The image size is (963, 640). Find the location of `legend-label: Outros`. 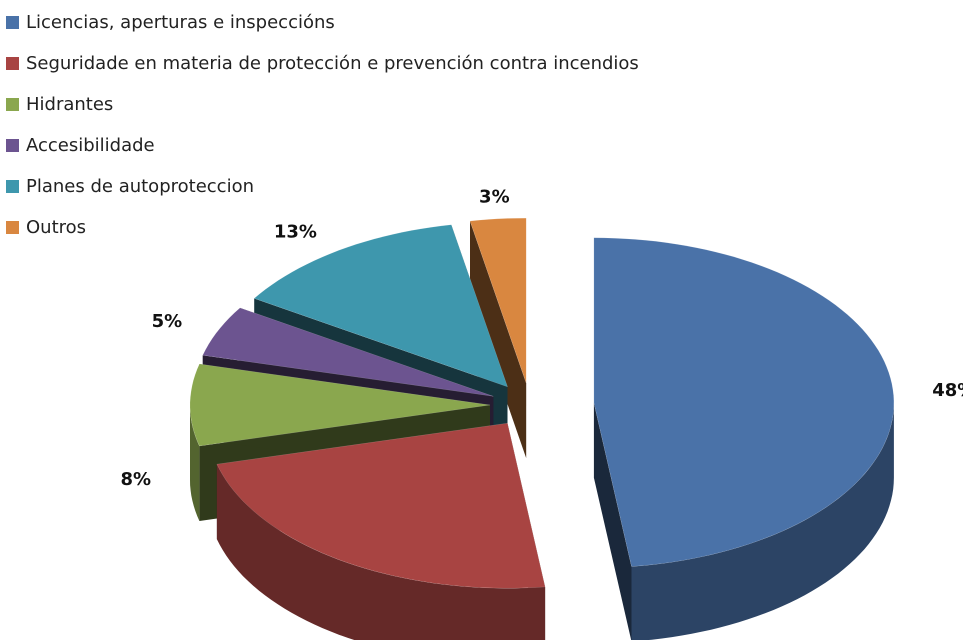

legend-label: Outros is located at coordinates (56, 227).